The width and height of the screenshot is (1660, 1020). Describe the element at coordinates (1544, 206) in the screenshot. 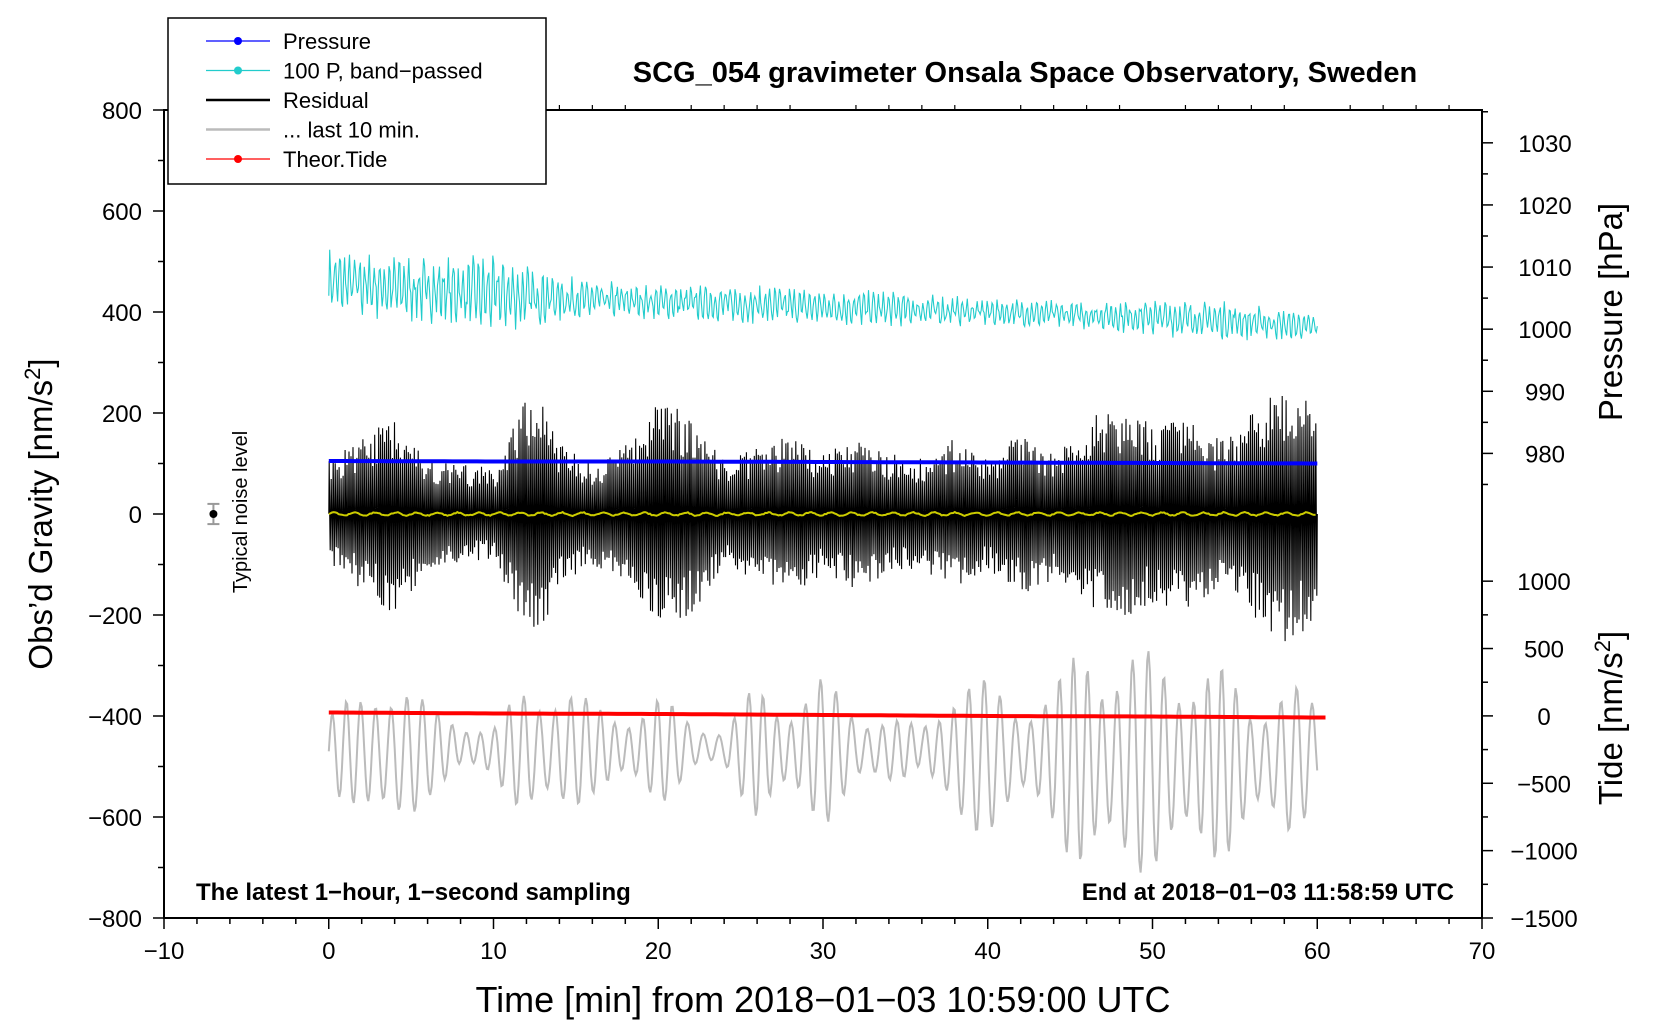

I see `pressure-tick-label: 1020` at that location.